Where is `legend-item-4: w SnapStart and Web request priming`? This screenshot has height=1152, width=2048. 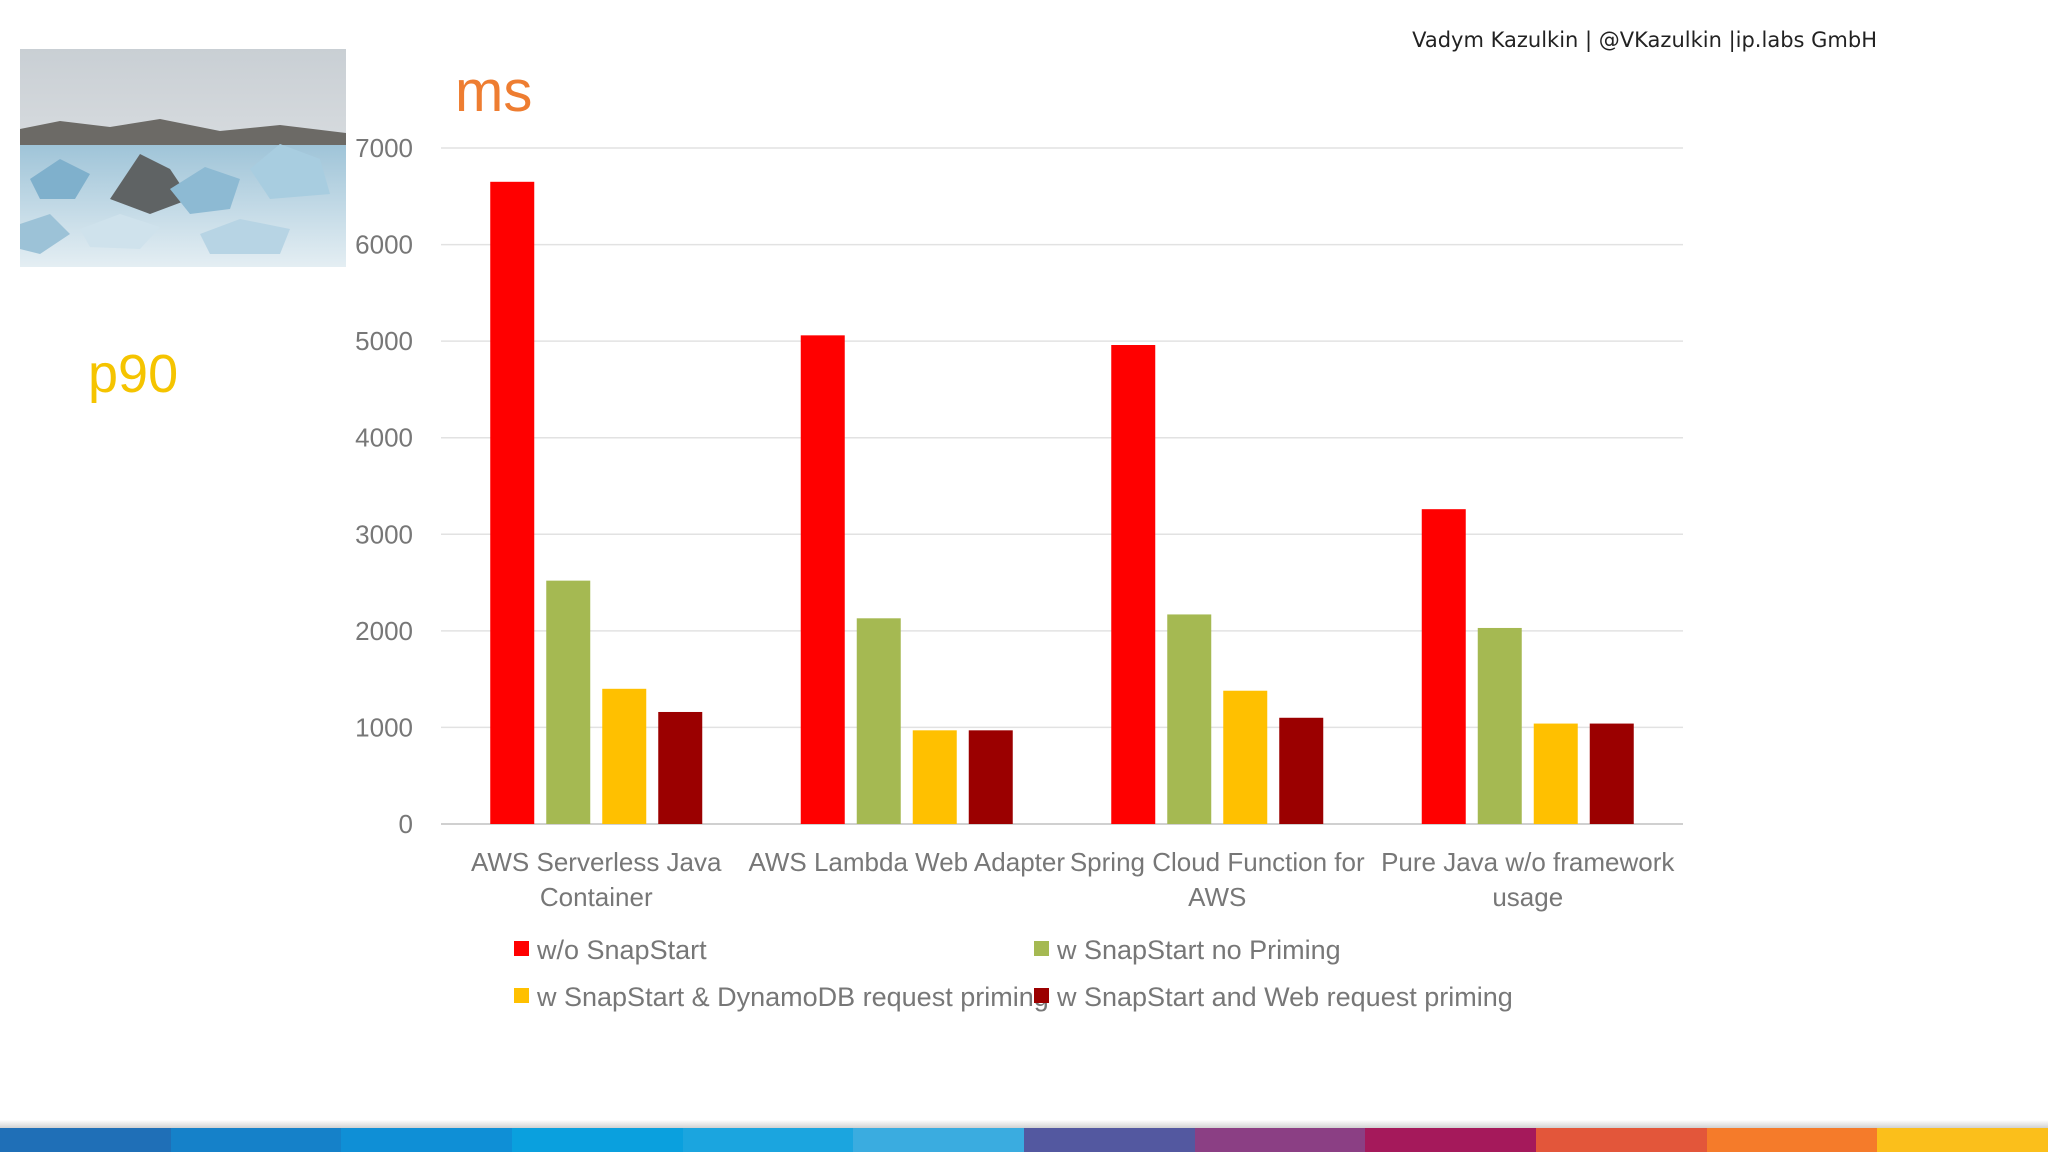 legend-item-4: w SnapStart and Web request priming is located at coordinates (1273, 997).